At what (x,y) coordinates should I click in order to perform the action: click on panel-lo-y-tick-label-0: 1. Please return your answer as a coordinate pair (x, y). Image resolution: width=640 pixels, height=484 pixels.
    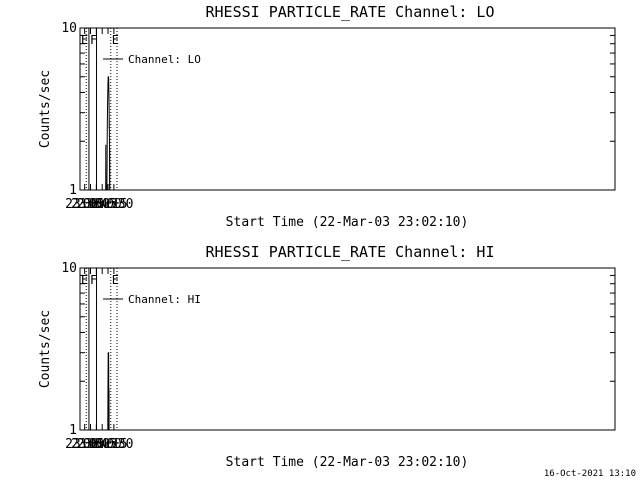
    Looking at the image, I should click on (73, 190).